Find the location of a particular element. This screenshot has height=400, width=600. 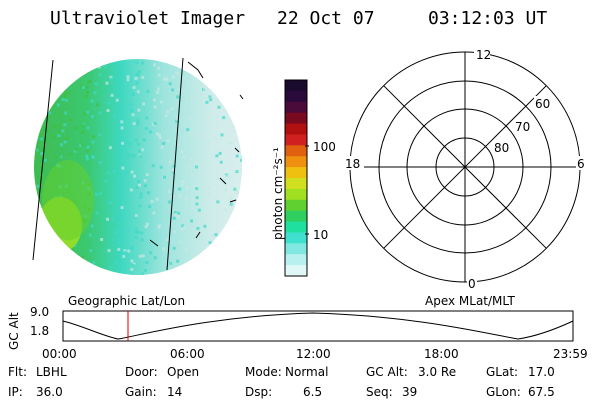

status-glat-value: 17.0 is located at coordinates (541, 372).